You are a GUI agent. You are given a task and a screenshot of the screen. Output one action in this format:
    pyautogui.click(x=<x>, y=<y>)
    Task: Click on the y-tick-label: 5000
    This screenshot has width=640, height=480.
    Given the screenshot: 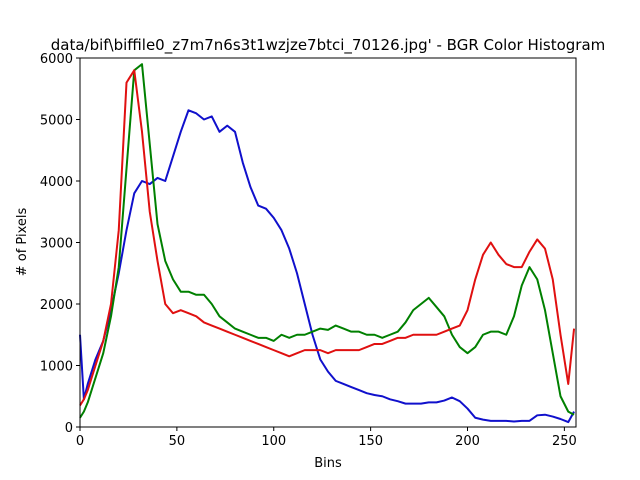 What is the action you would take?
    pyautogui.click(x=56, y=121)
    